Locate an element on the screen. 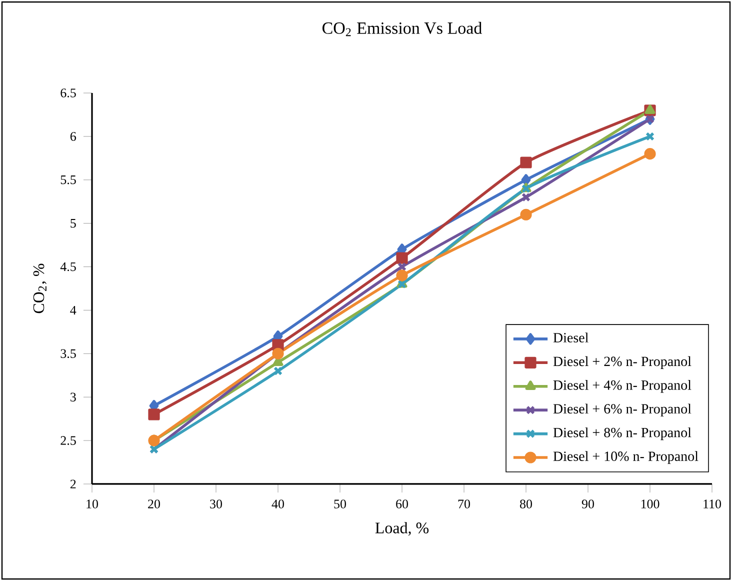  x-tick-label: 30 is located at coordinates (216, 504).